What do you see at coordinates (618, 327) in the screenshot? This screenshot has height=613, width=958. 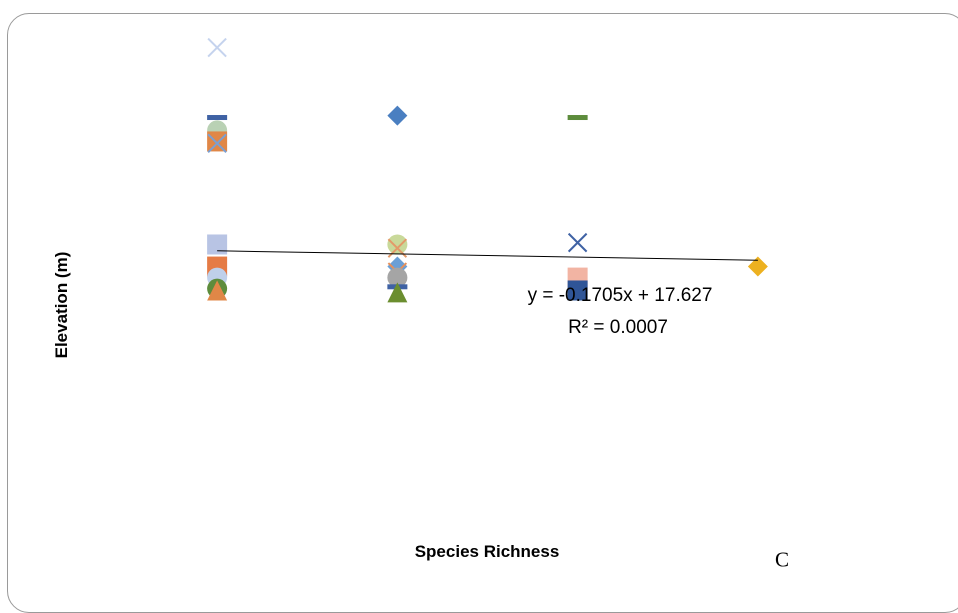 I see `trendline-r-squared: R² = 0.0007` at bounding box center [618, 327].